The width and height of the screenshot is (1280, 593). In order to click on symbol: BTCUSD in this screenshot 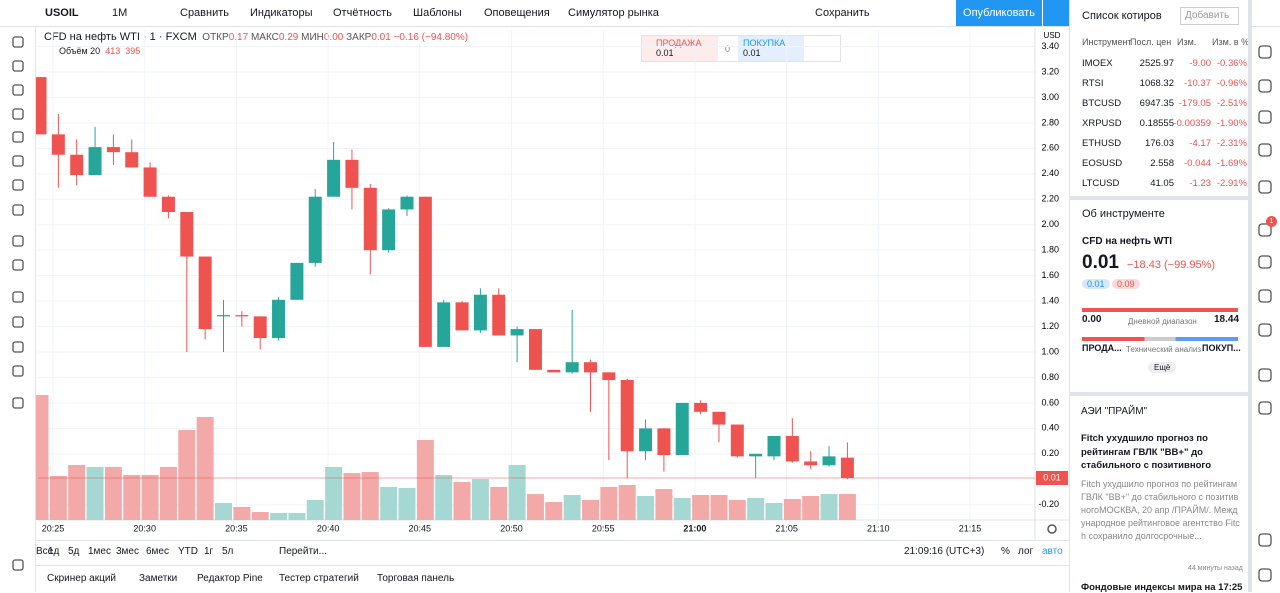, I will do `click(1102, 103)`.